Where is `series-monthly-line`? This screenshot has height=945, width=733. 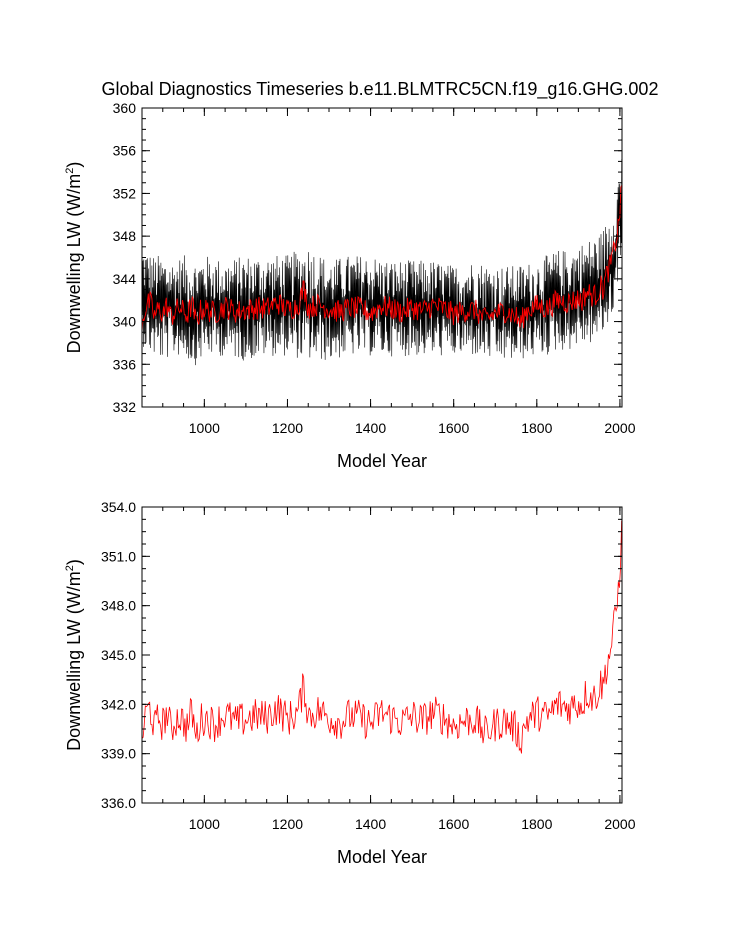 series-monthly-line is located at coordinates (382, 262).